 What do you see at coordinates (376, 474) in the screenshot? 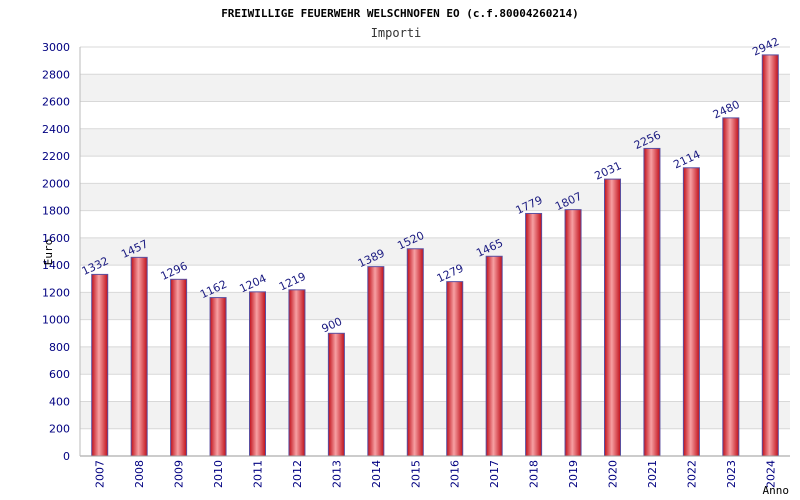
I see `x-tick-label: 2014` at bounding box center [376, 474].